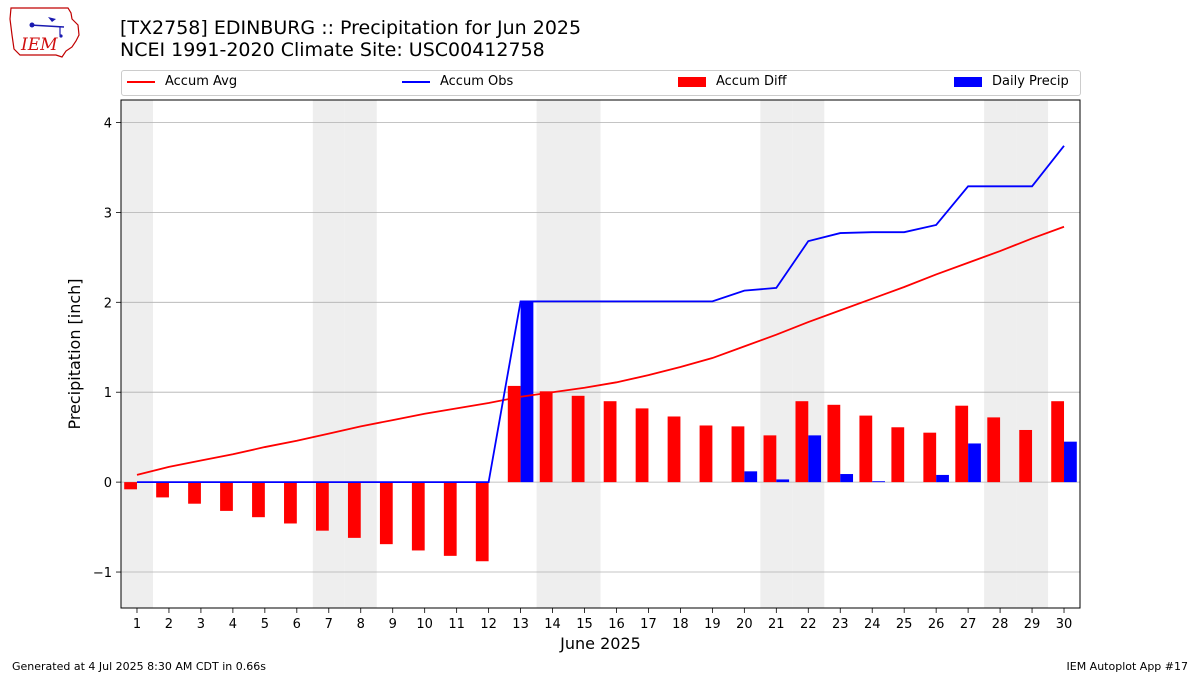  I want to click on y-axis-label: Precipitation [inch], so click(74, 353).